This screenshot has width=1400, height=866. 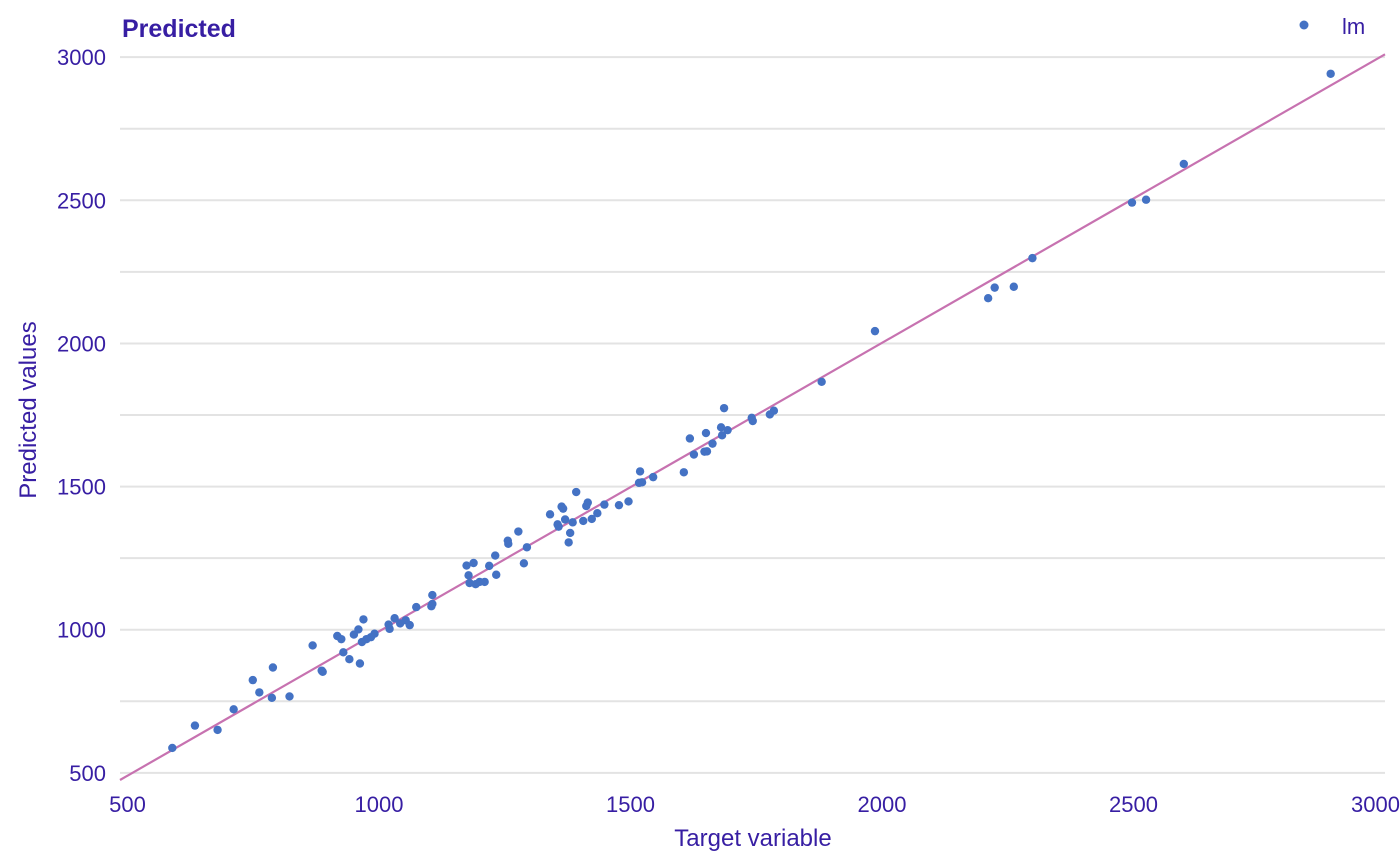 What do you see at coordinates (87, 773) in the screenshot?
I see `y-tick-label-500: 500` at bounding box center [87, 773].